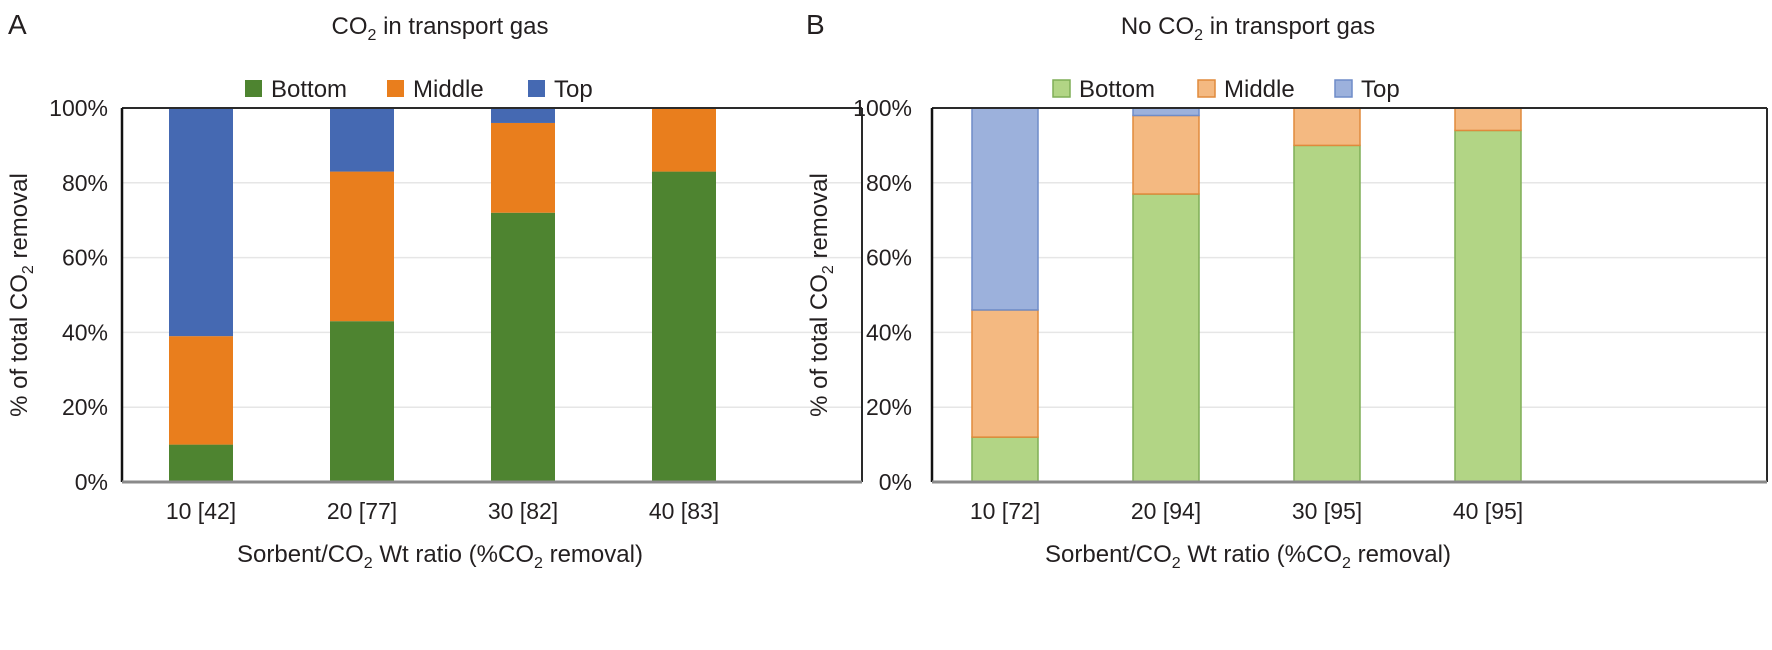  Describe the element at coordinates (821, 295) in the screenshot. I see `y-axis-label-b: % of total CO2 removal` at that location.